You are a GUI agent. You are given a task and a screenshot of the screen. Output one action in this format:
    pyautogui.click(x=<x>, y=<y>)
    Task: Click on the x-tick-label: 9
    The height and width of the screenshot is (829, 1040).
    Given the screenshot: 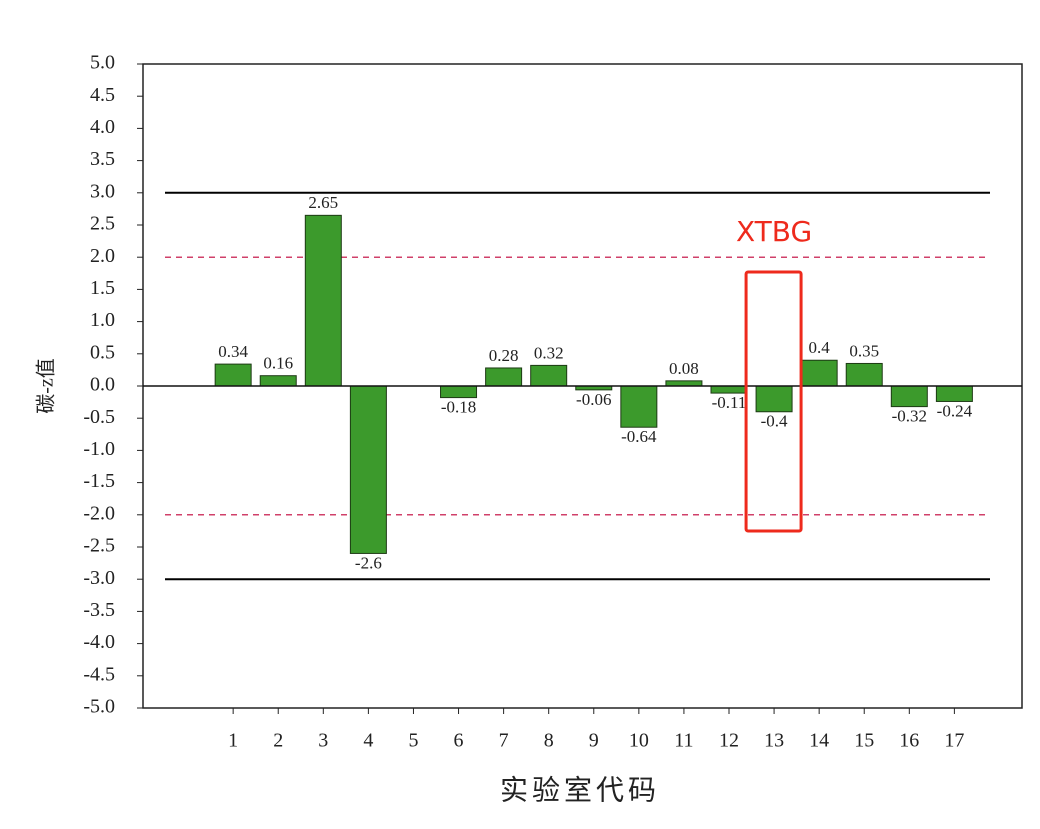 What is the action you would take?
    pyautogui.click(x=594, y=741)
    